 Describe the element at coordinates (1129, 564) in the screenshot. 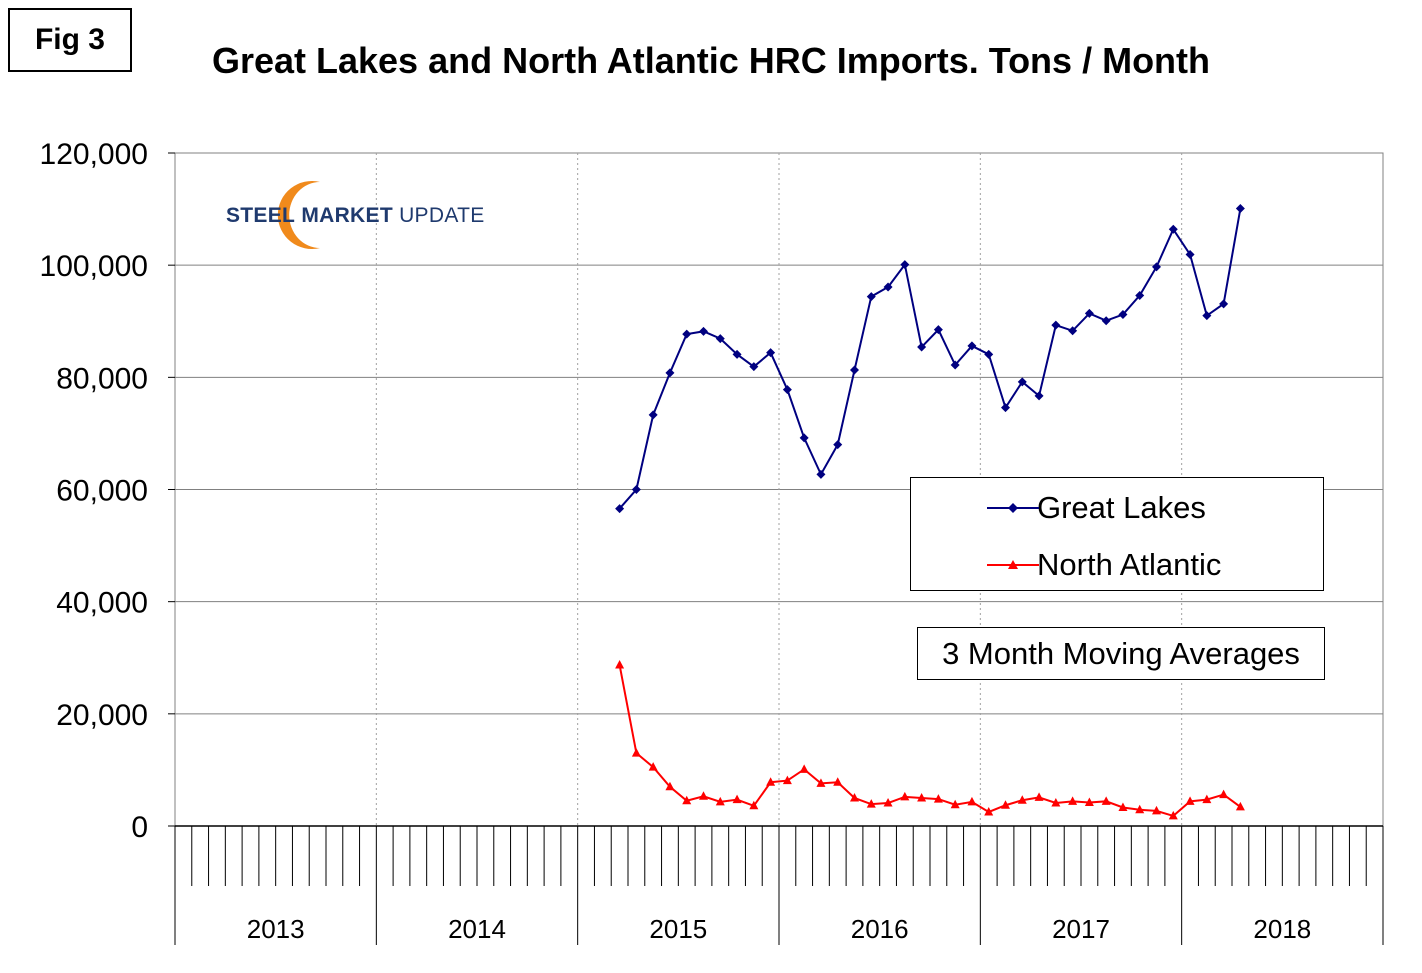

I see `legend-label-north-atlantic: North Atlantic` at that location.